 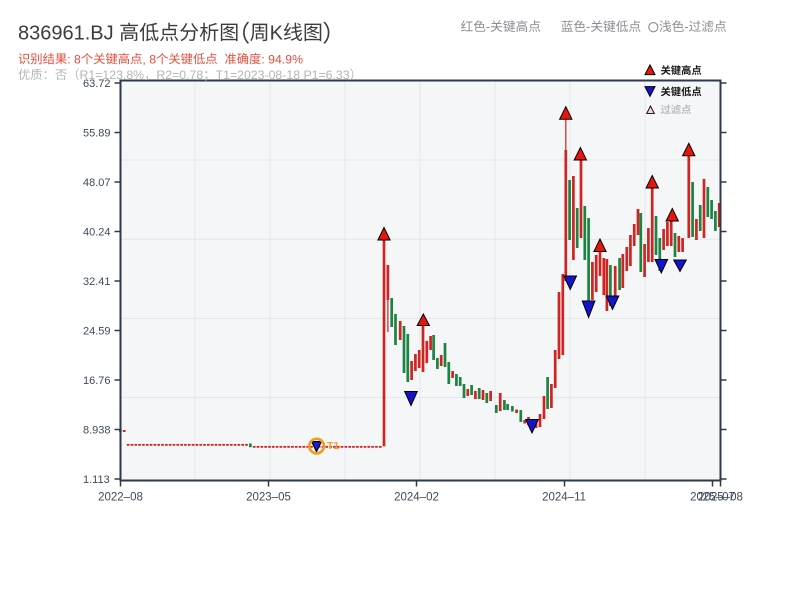 What do you see at coordinates (282, 59) in the screenshot?
I see `svg-text:: 94.9%: : 94.9%` at bounding box center [282, 59].